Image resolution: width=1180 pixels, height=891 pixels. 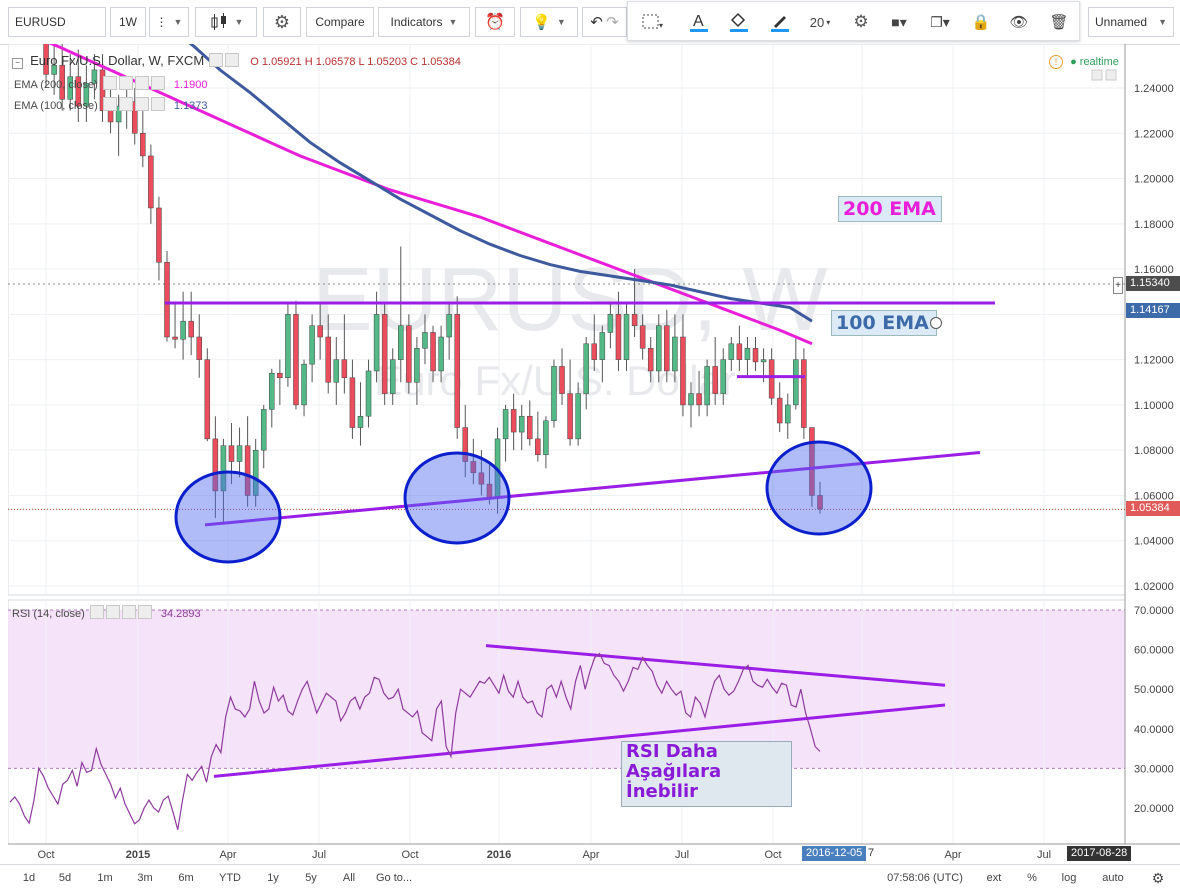 What do you see at coordinates (1019, 22) in the screenshot?
I see `visibility-button: 👁` at bounding box center [1019, 22].